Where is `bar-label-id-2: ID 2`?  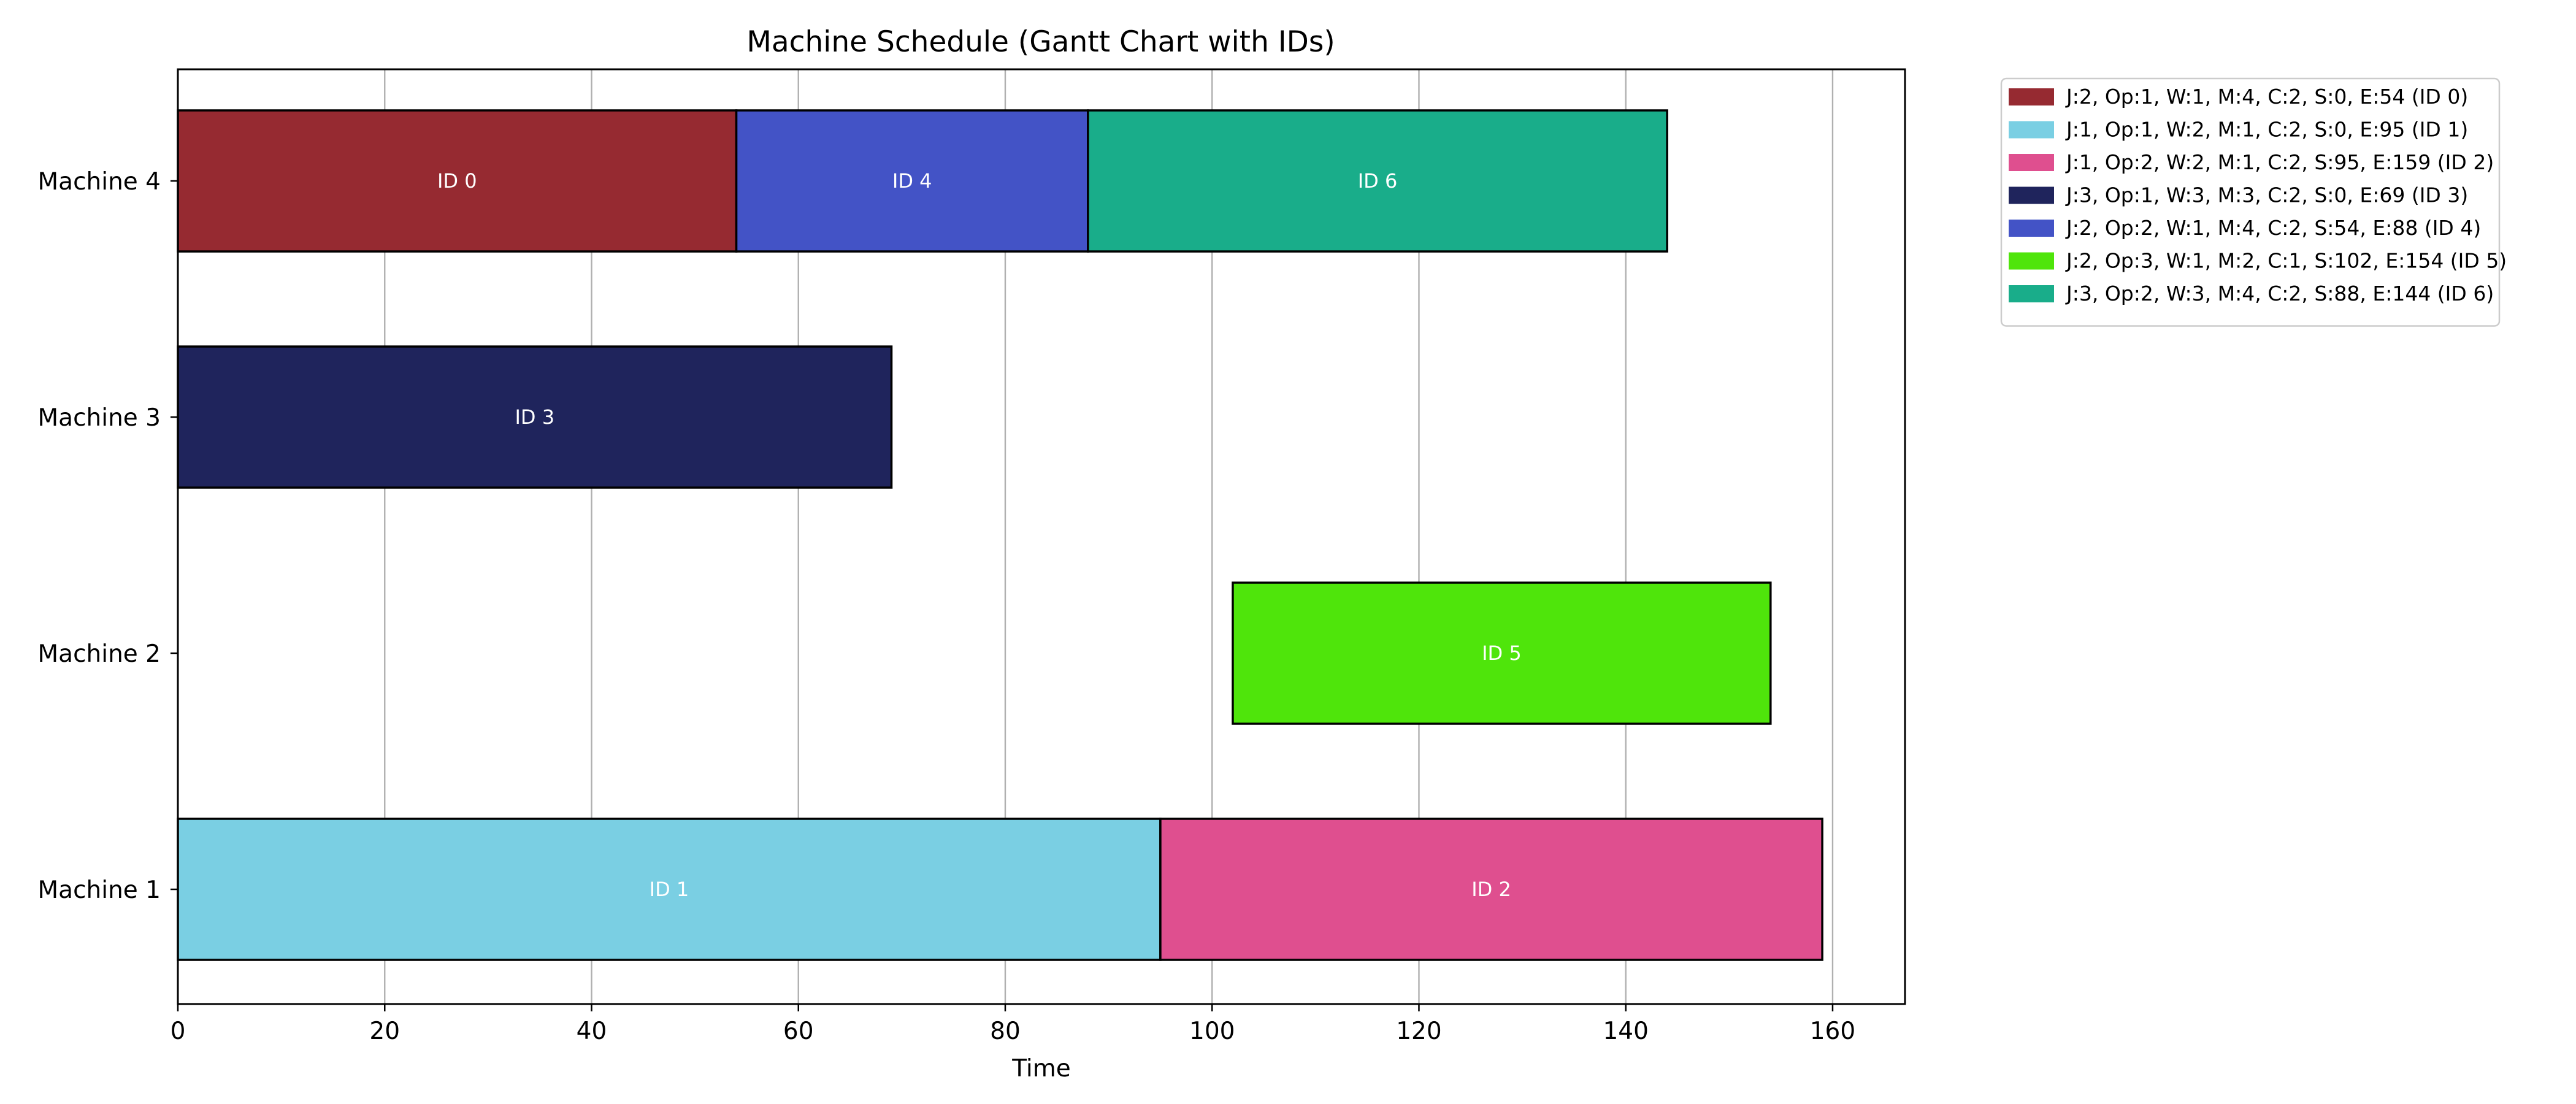 bar-label-id-2: ID 2 is located at coordinates (1491, 889).